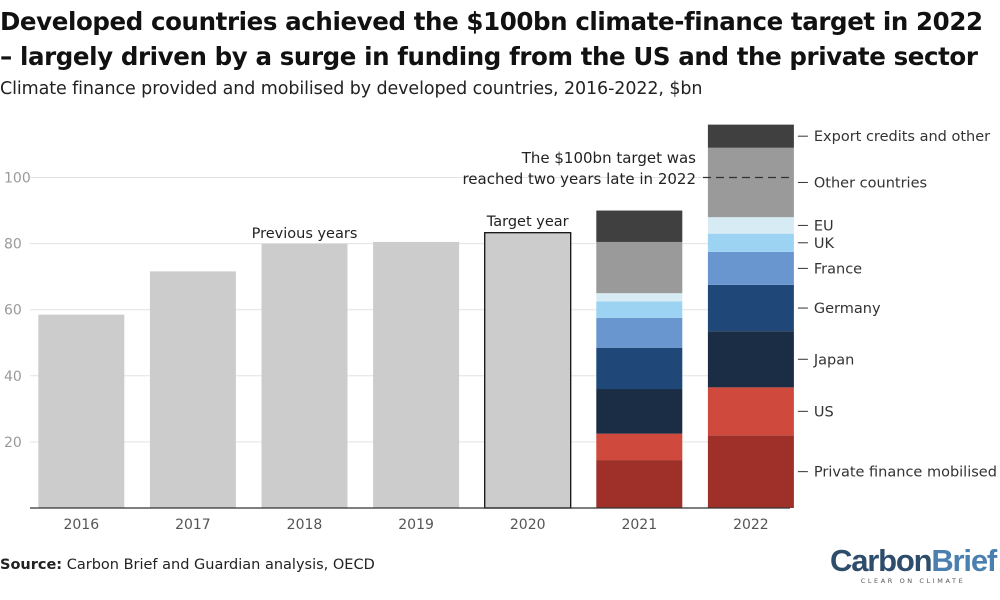 The height and width of the screenshot is (600, 1000). Describe the element at coordinates (639, 332) in the screenshot. I see `bar-segment-2021-france` at that location.